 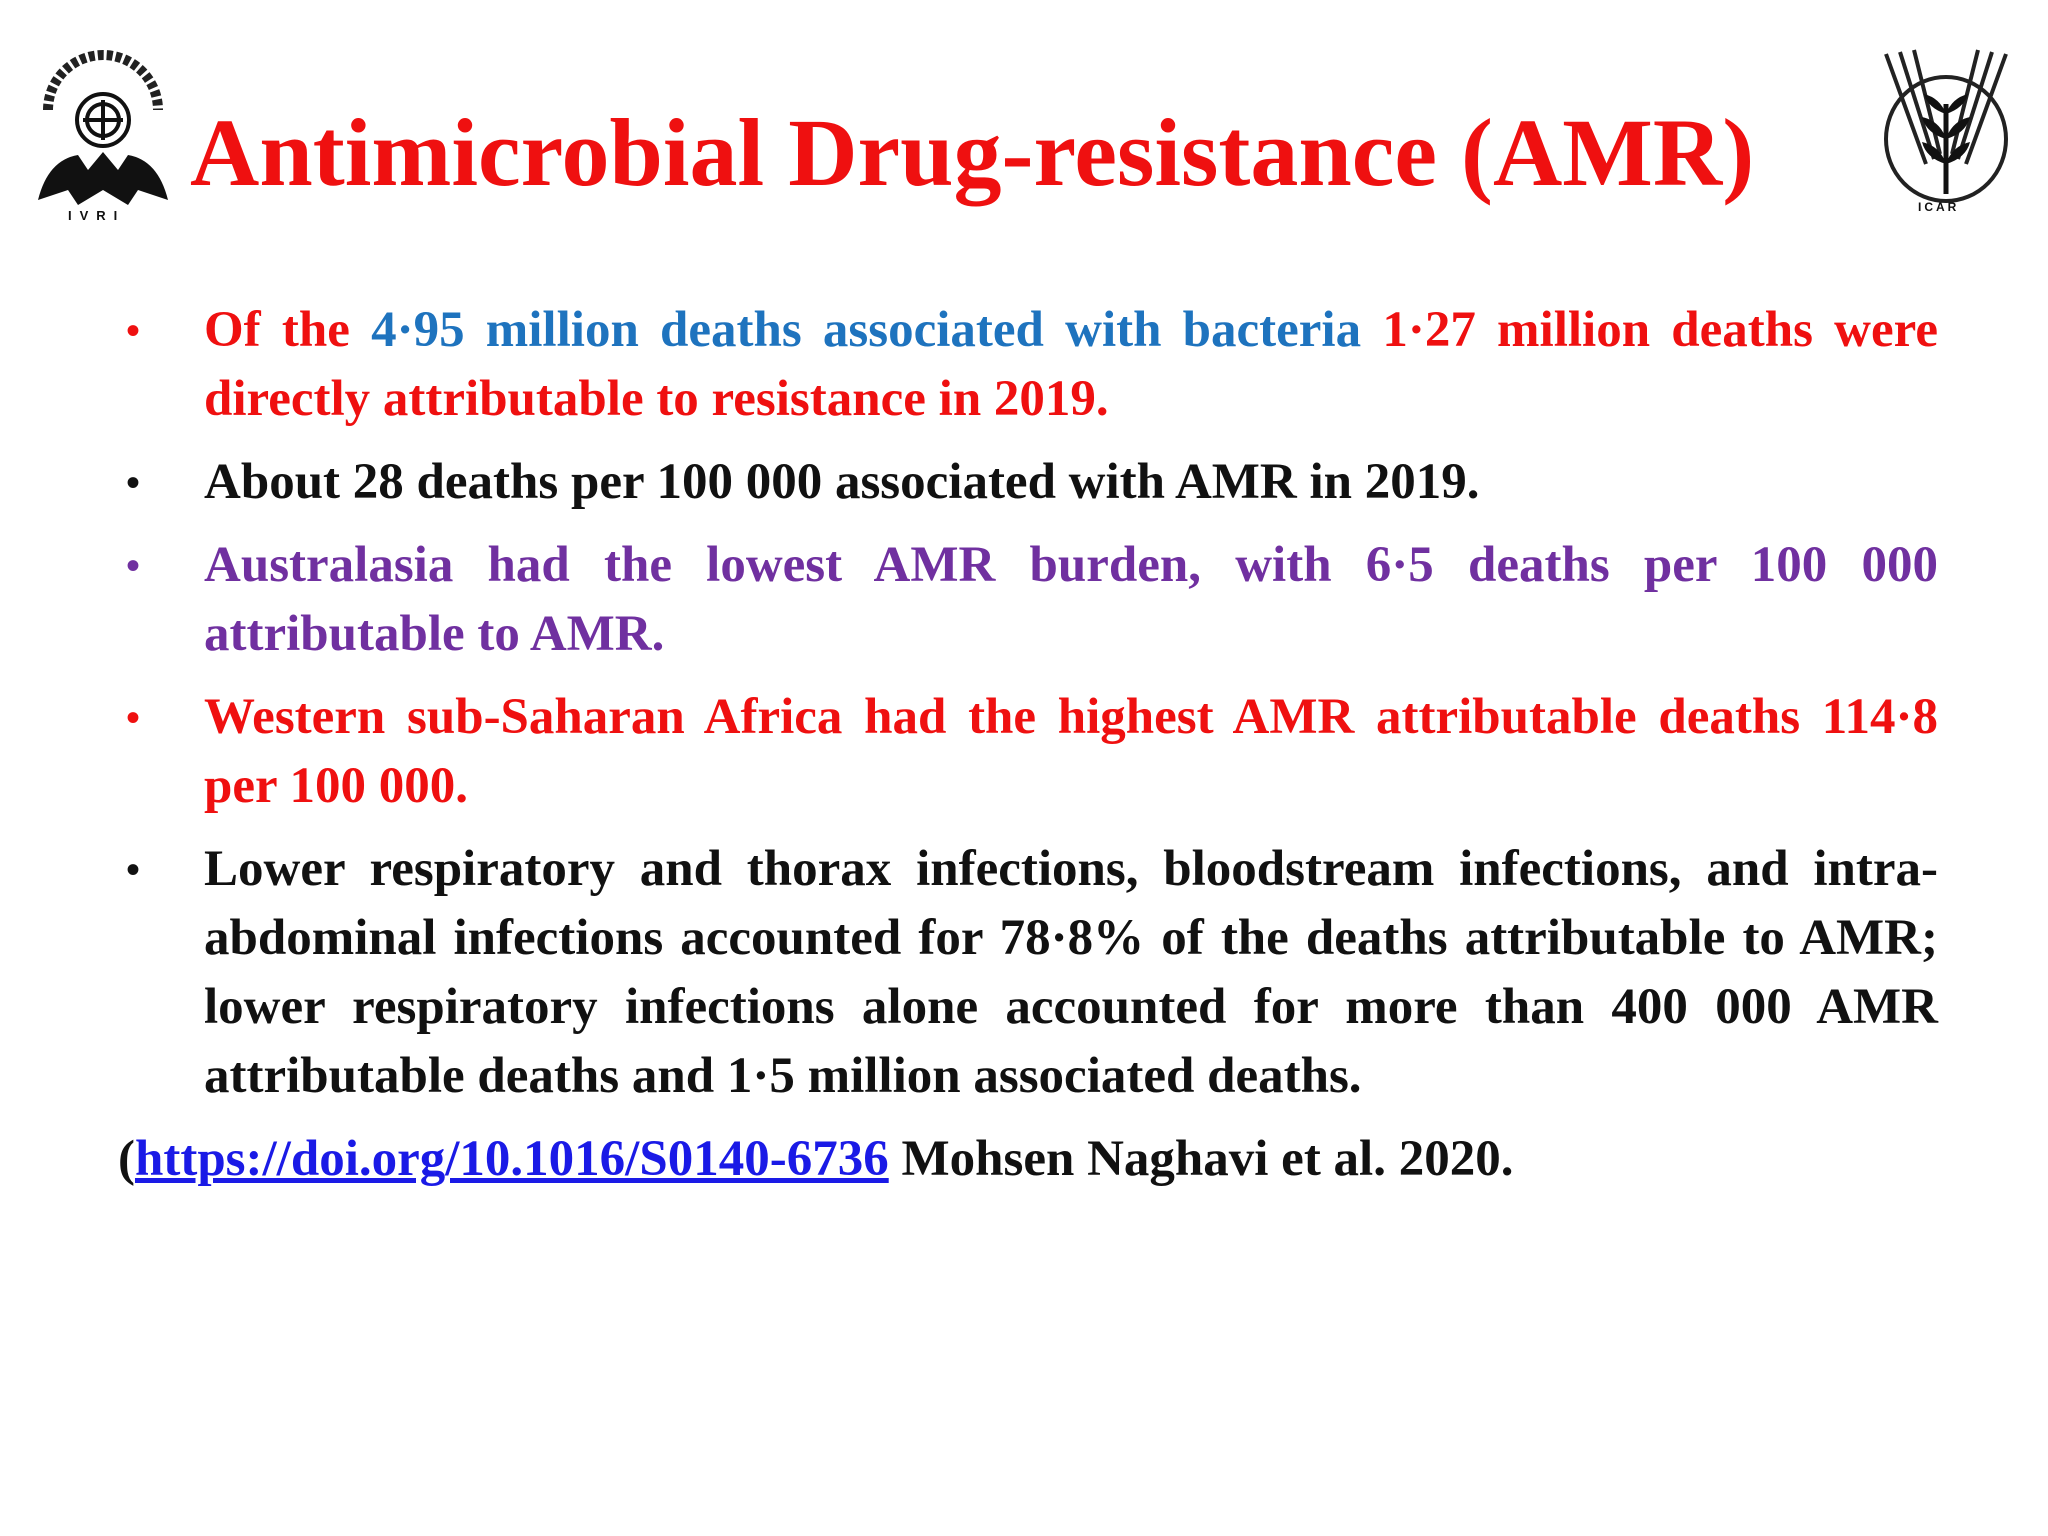 What do you see at coordinates (972, 152) in the screenshot?
I see `slide-title: Antimicrobial Drug-resistance (AMR)` at bounding box center [972, 152].